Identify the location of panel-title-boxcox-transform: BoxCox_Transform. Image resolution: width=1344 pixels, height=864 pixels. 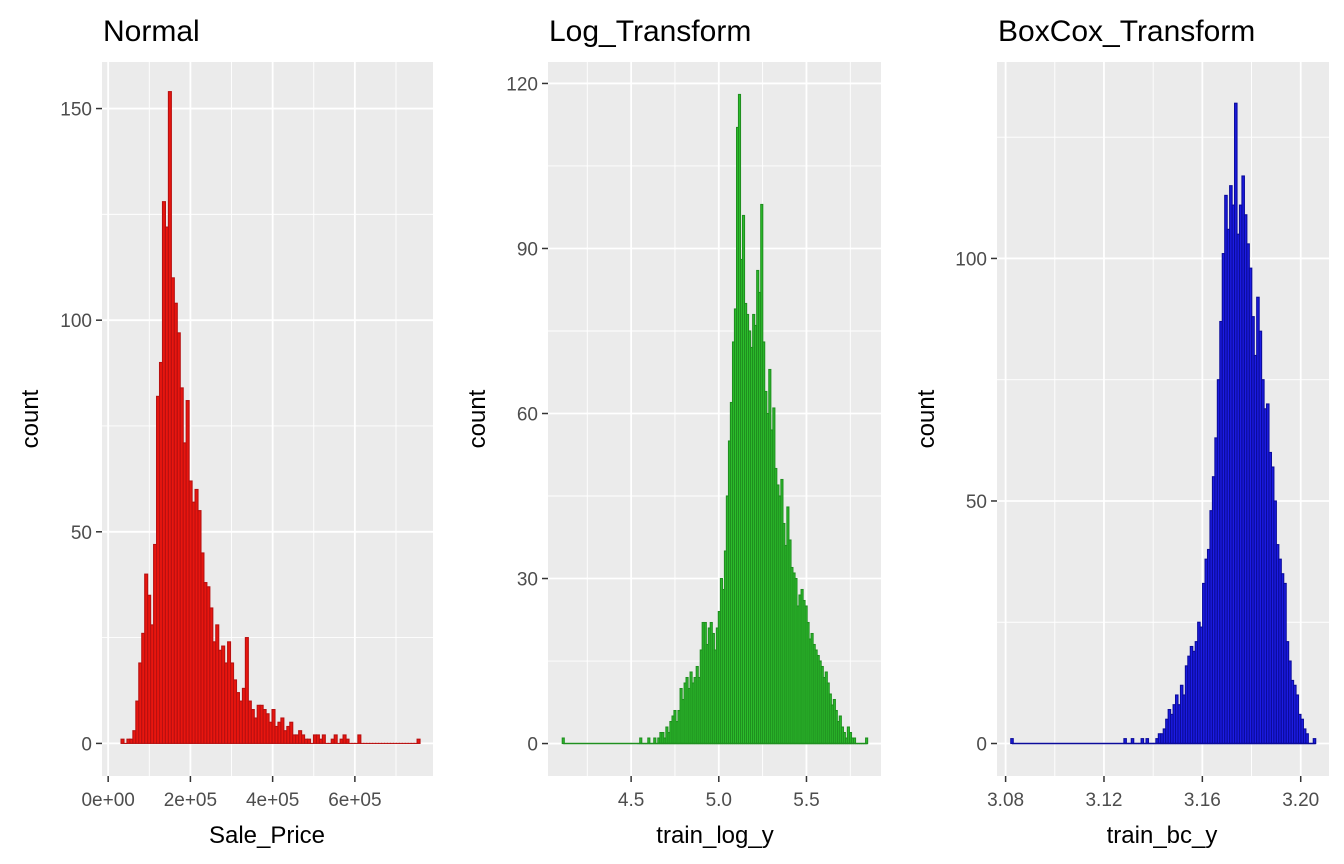
(1126, 31).